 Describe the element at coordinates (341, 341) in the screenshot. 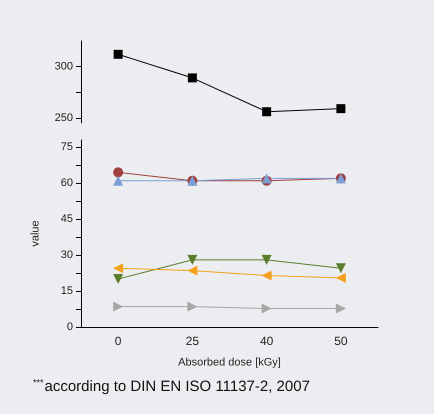

I see `x-tick-label: 50` at that location.